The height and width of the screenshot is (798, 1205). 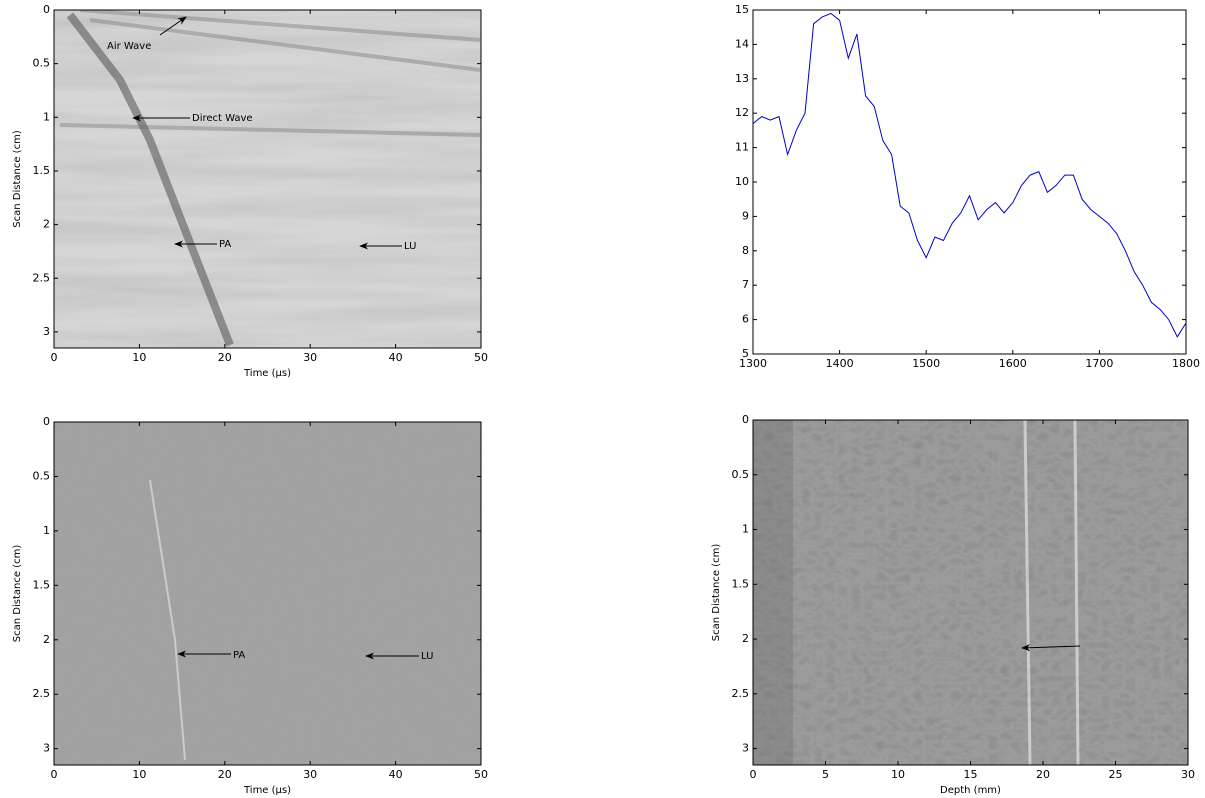 I want to click on y-tick-label: 9, so click(x=745, y=215).